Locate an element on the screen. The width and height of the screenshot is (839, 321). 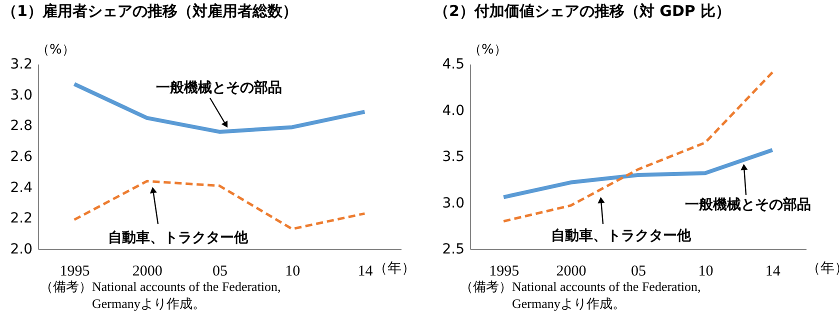
y-tick-label: 2.0 is located at coordinates (21, 250).